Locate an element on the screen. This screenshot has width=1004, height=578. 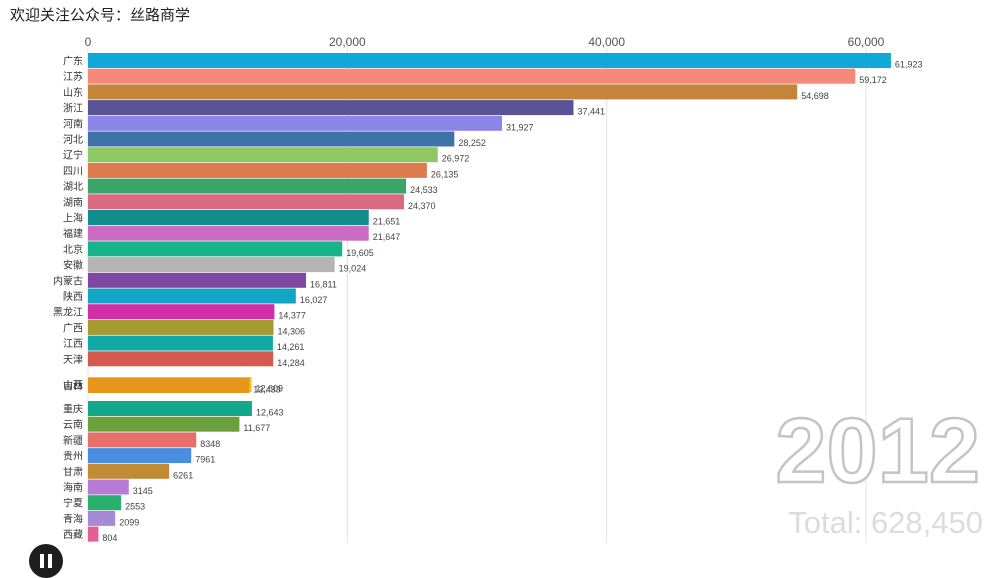
value-label: 7961 is located at coordinates (205, 460).